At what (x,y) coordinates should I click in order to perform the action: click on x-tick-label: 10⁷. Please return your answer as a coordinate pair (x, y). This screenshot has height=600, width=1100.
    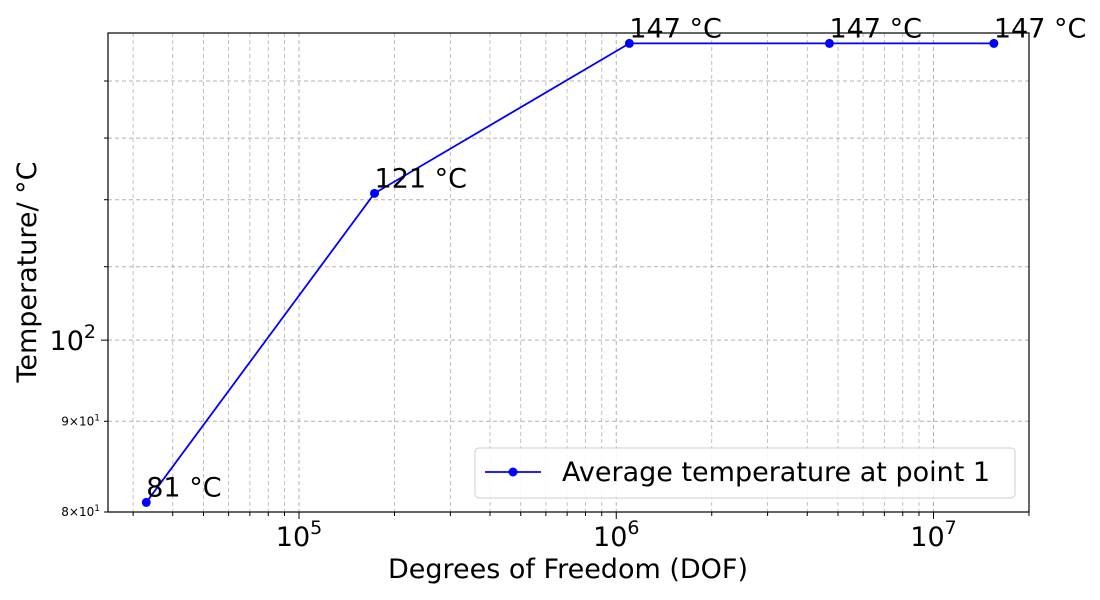
    Looking at the image, I should click on (933, 535).